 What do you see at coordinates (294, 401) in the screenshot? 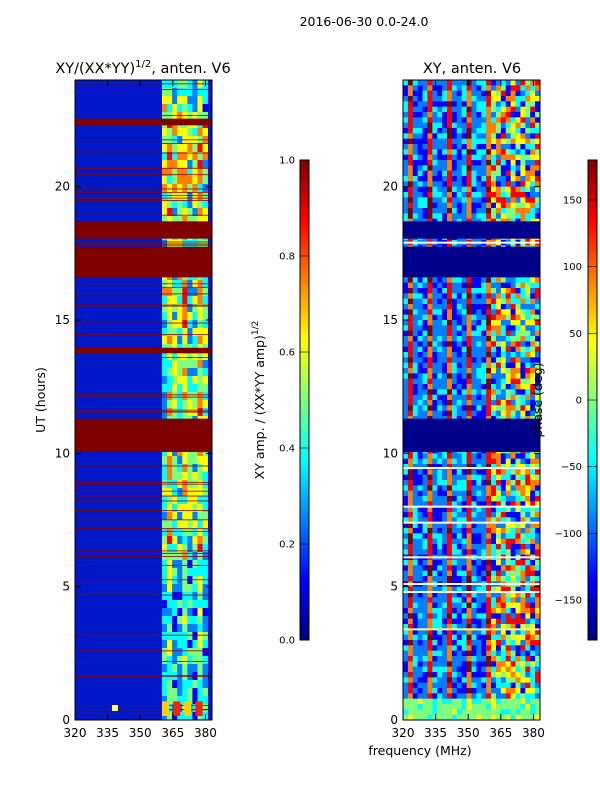
I see `left-colorbar-ticks: 0.00.20.40.60.81.0` at bounding box center [294, 401].